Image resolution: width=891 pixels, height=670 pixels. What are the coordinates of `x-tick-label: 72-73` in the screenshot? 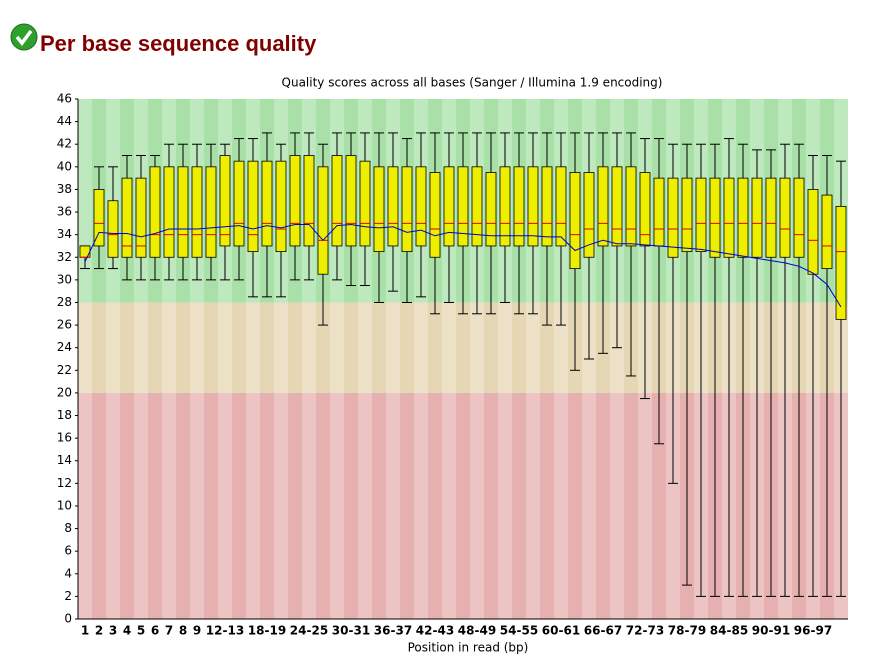 It's located at (645, 631).